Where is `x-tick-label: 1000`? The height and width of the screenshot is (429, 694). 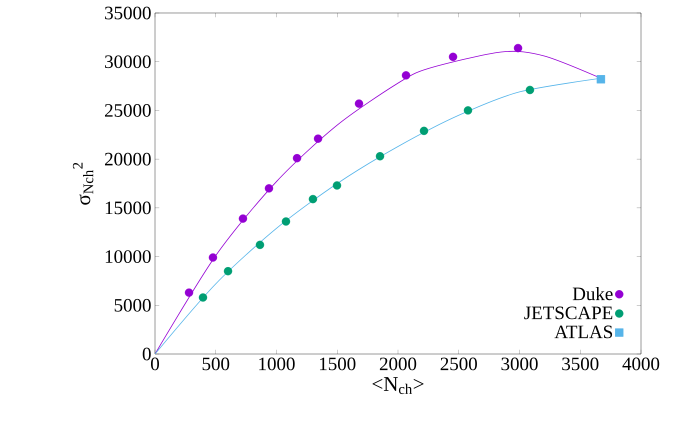
x-tick-label: 1000 is located at coordinates (277, 364).